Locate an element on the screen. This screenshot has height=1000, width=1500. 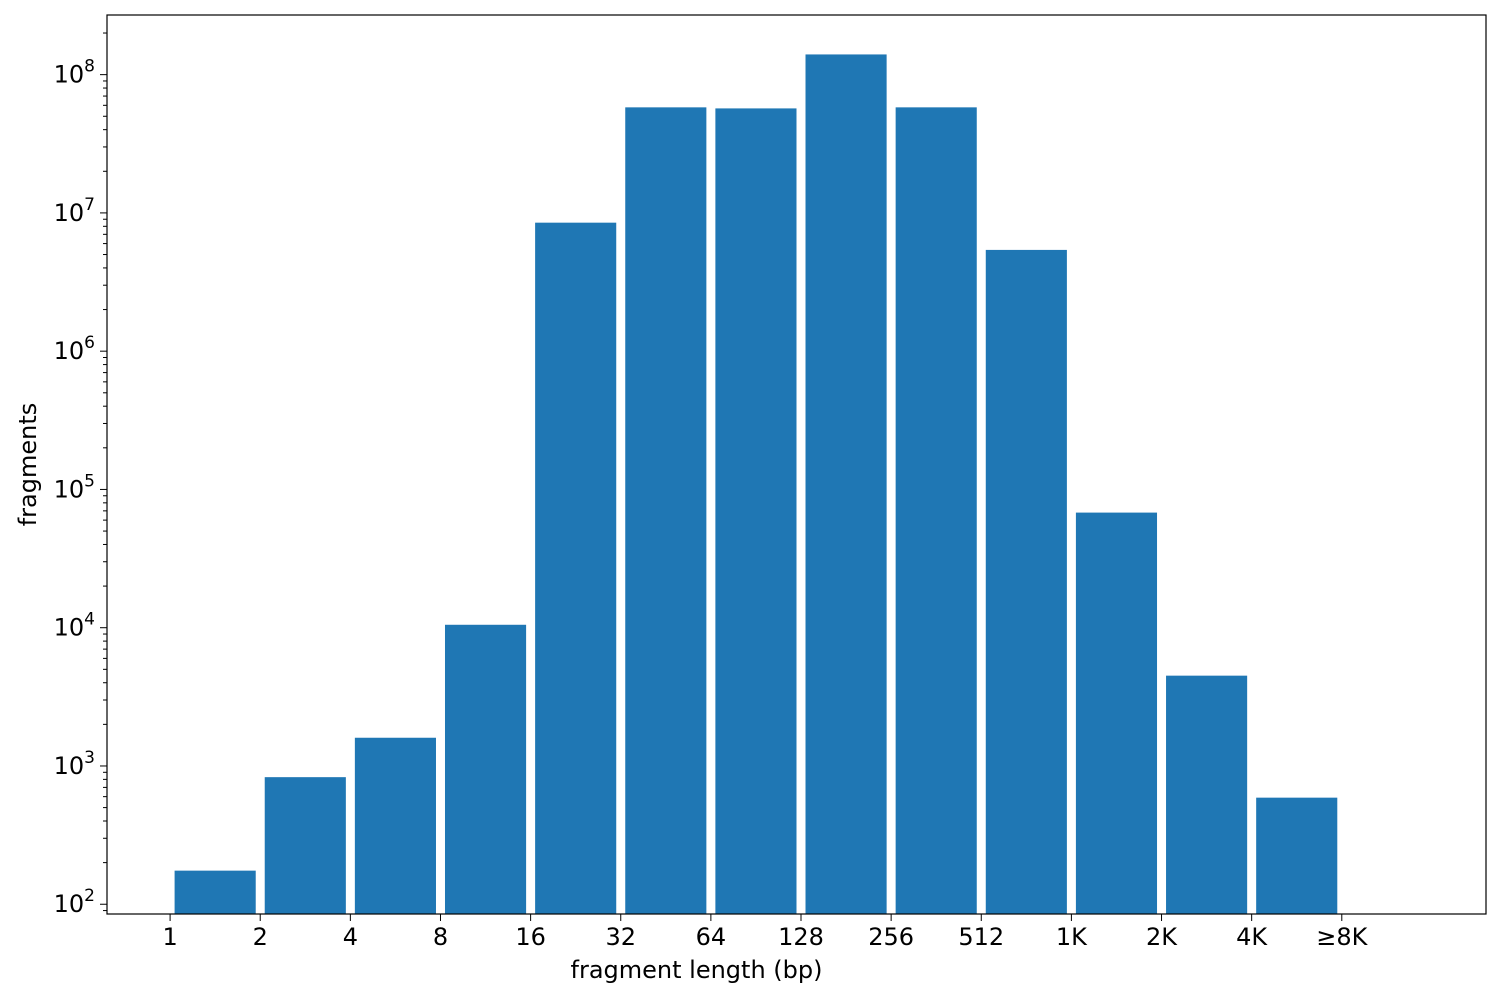
y-tick-label: 10⁷ is located at coordinates (74, 211).